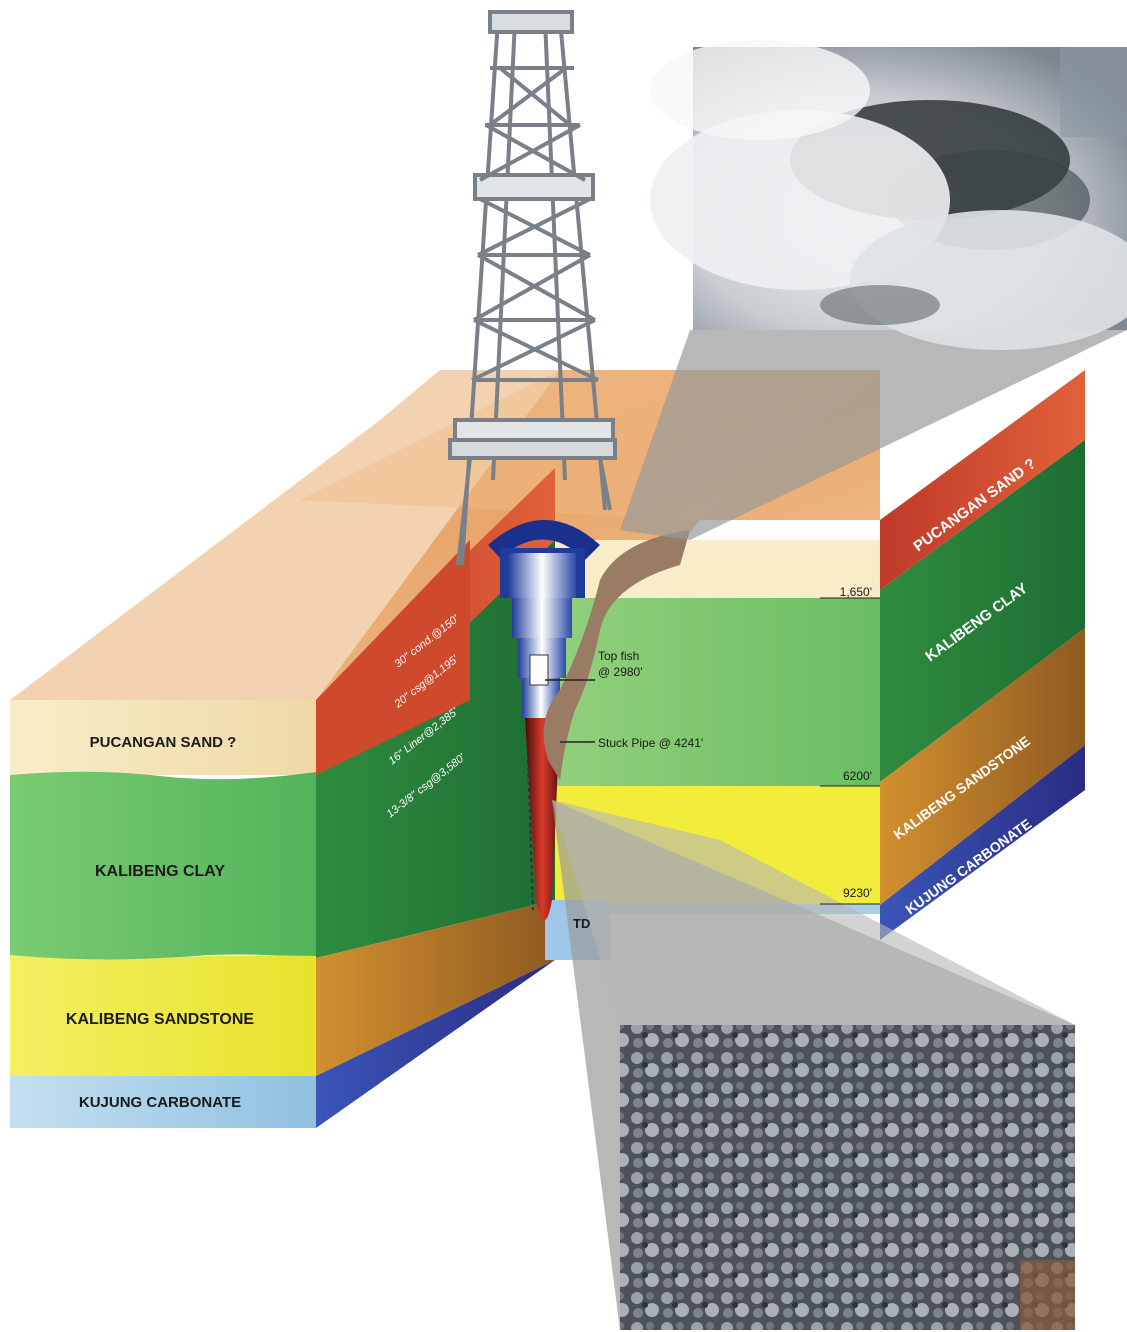  What do you see at coordinates (847, 1177) in the screenshot?
I see `mud-cuttings-photo` at bounding box center [847, 1177].